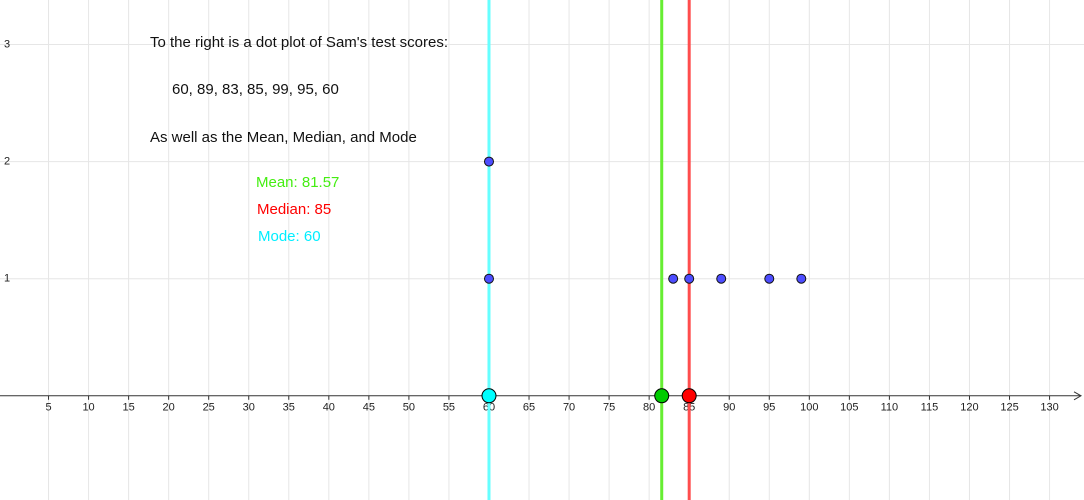 This screenshot has height=500, width=1084. Describe the element at coordinates (569, 408) in the screenshot. I see `x-tick-label: 70` at that location.